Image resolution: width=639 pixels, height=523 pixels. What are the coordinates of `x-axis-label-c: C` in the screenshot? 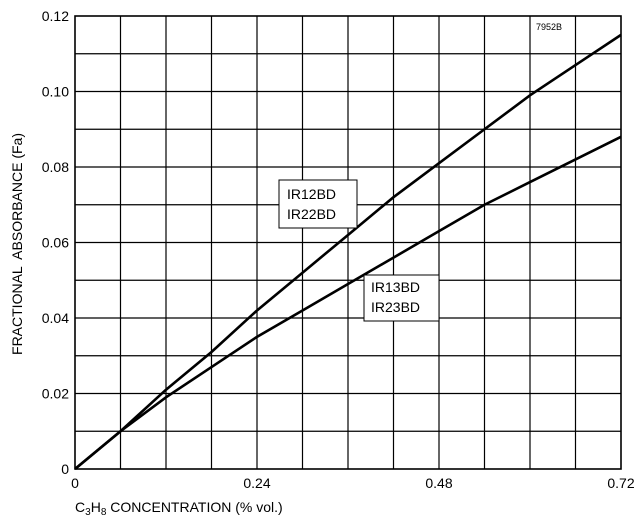 It's located at (80, 507).